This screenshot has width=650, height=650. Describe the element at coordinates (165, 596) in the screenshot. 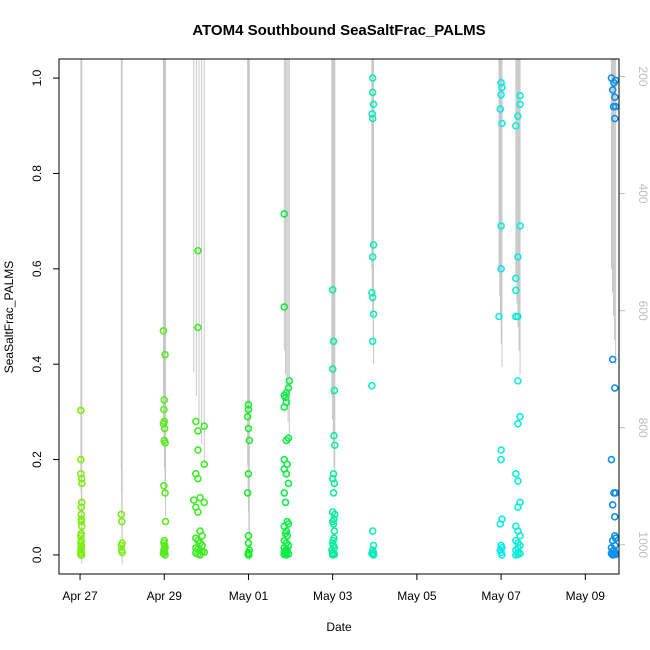

I see `x-tick-label: Apr 29` at that location.